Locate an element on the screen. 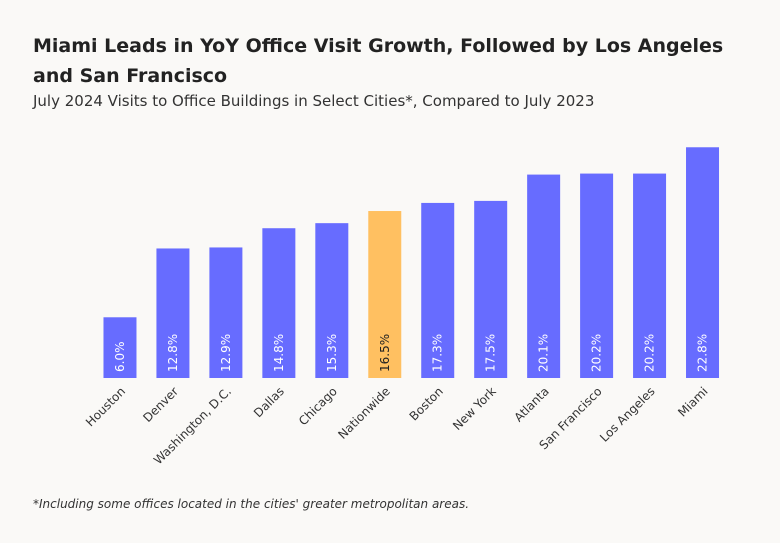 The width and height of the screenshot is (780, 543). x-tick-label: Dallas is located at coordinates (269, 402).